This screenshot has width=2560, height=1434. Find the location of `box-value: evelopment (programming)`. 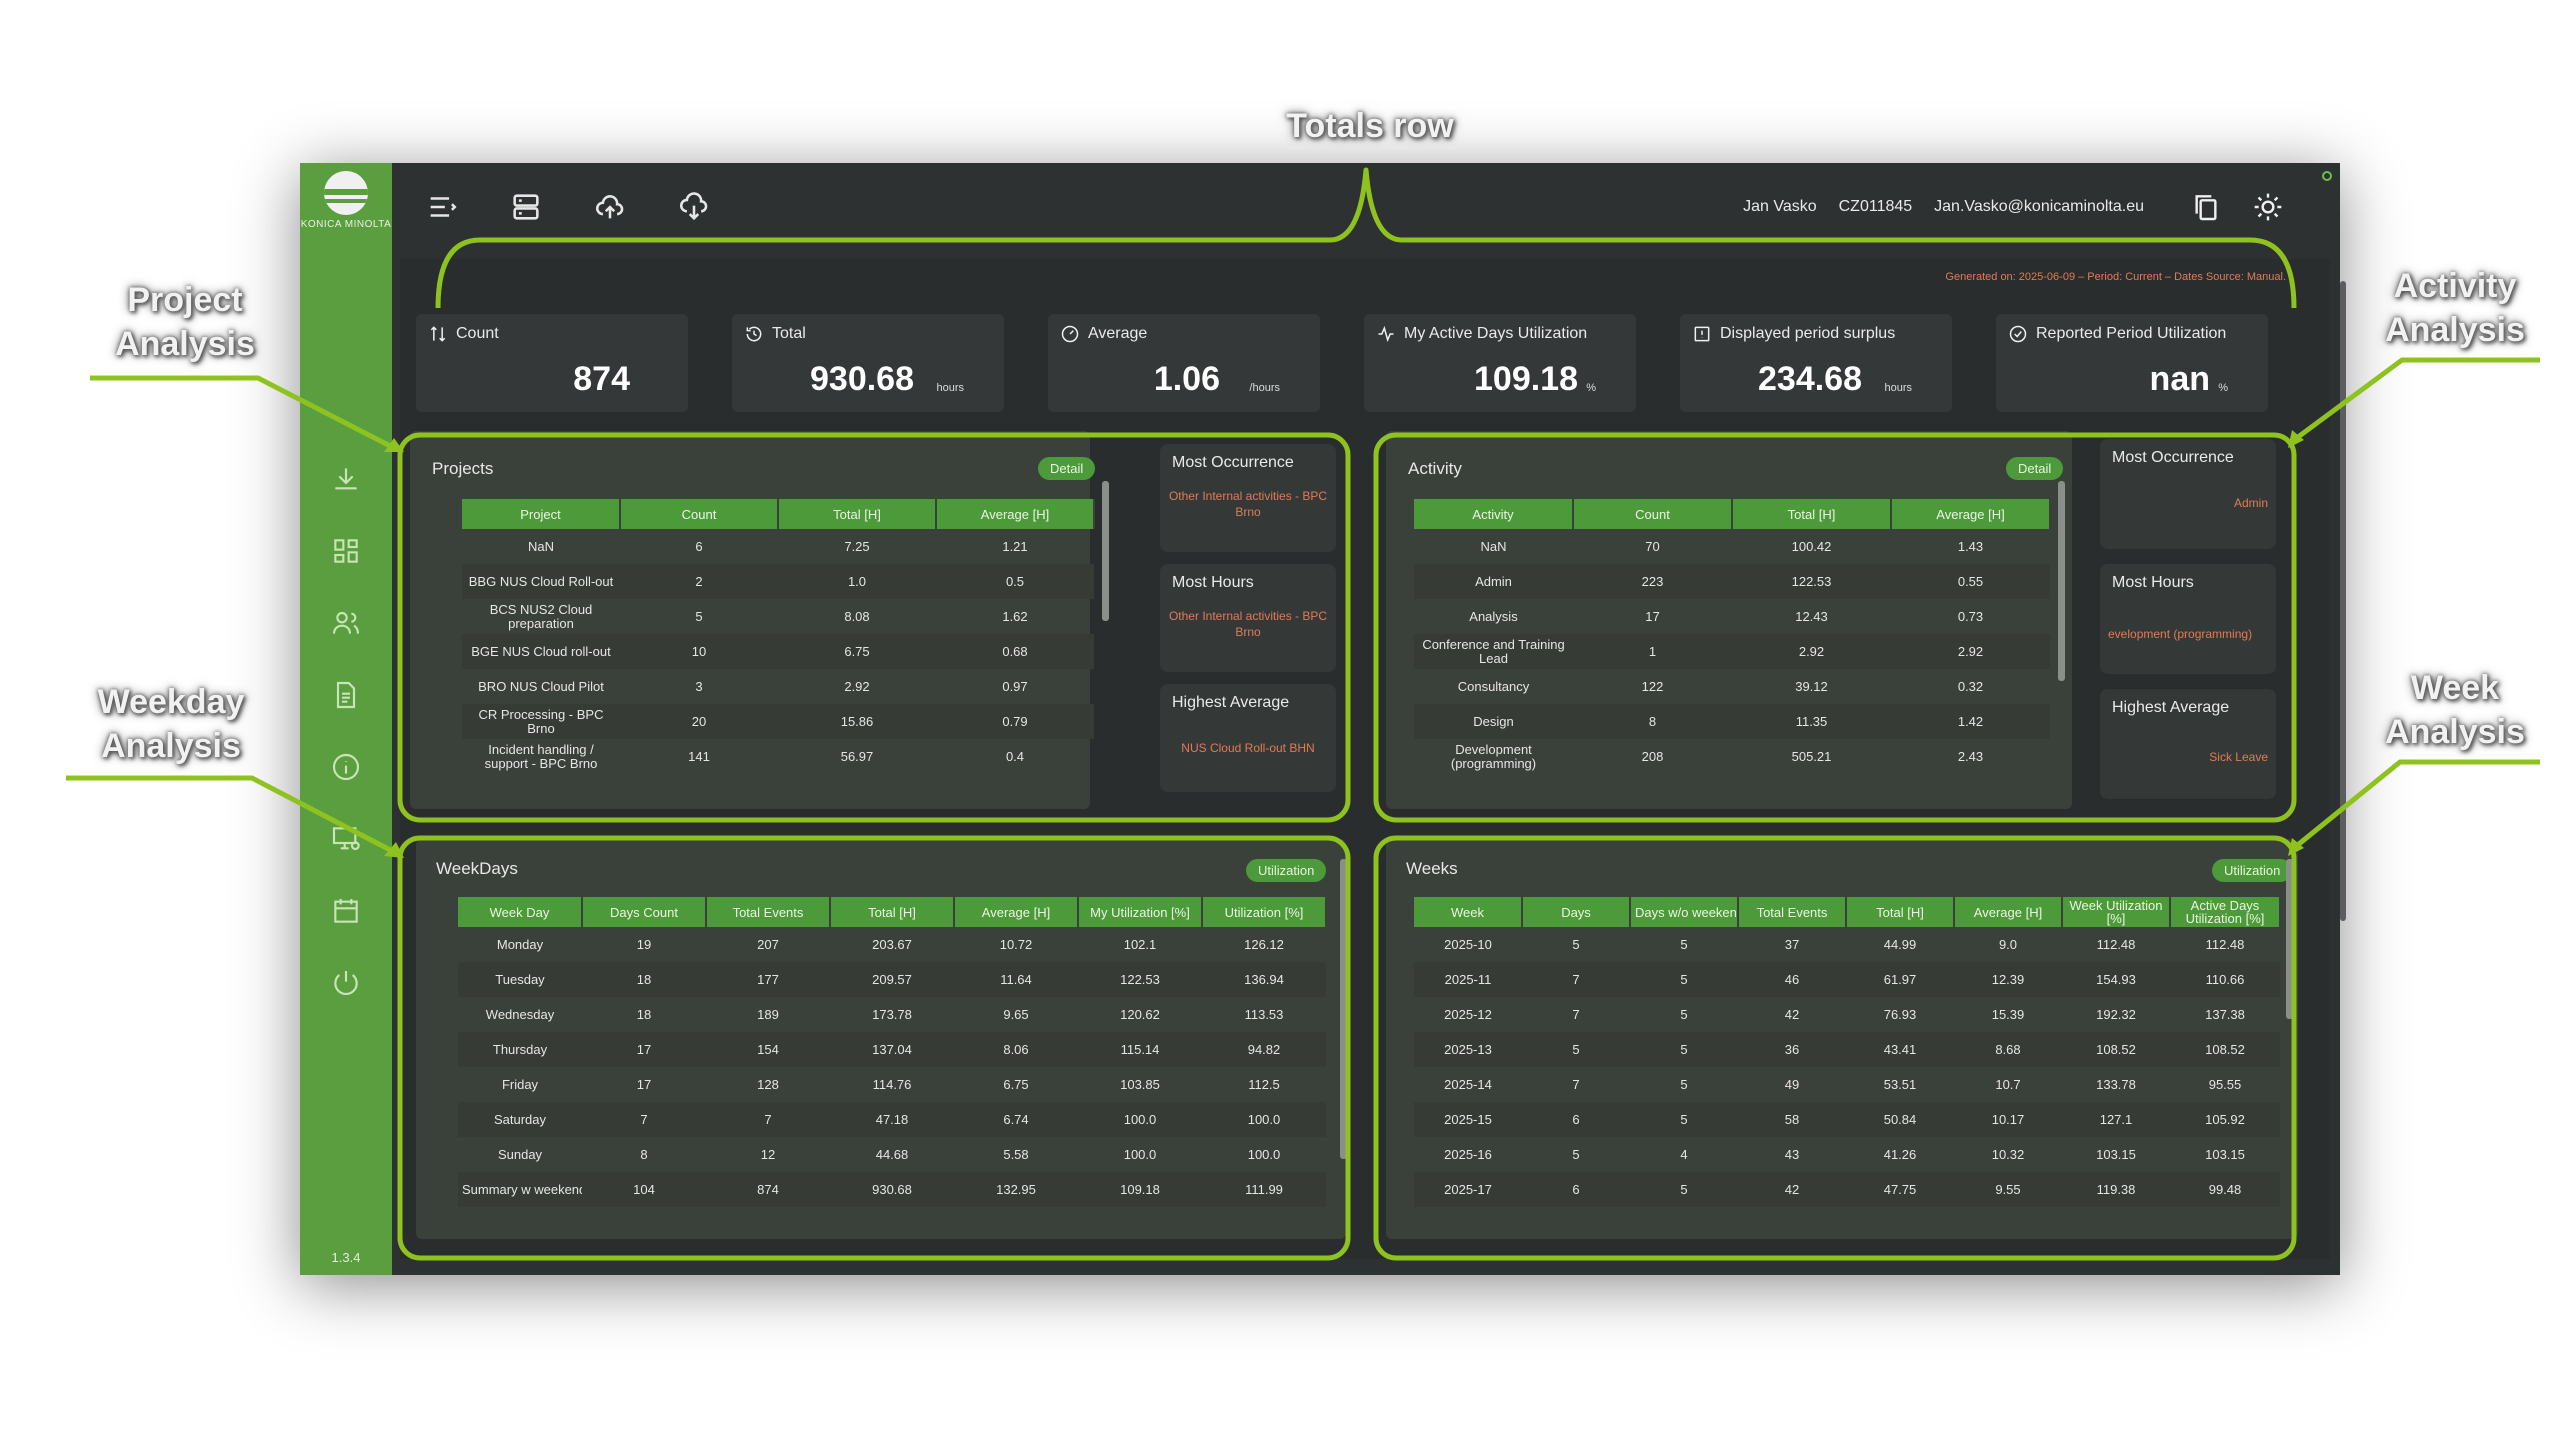

box-value: evelopment (programming) is located at coordinates (2180, 634).